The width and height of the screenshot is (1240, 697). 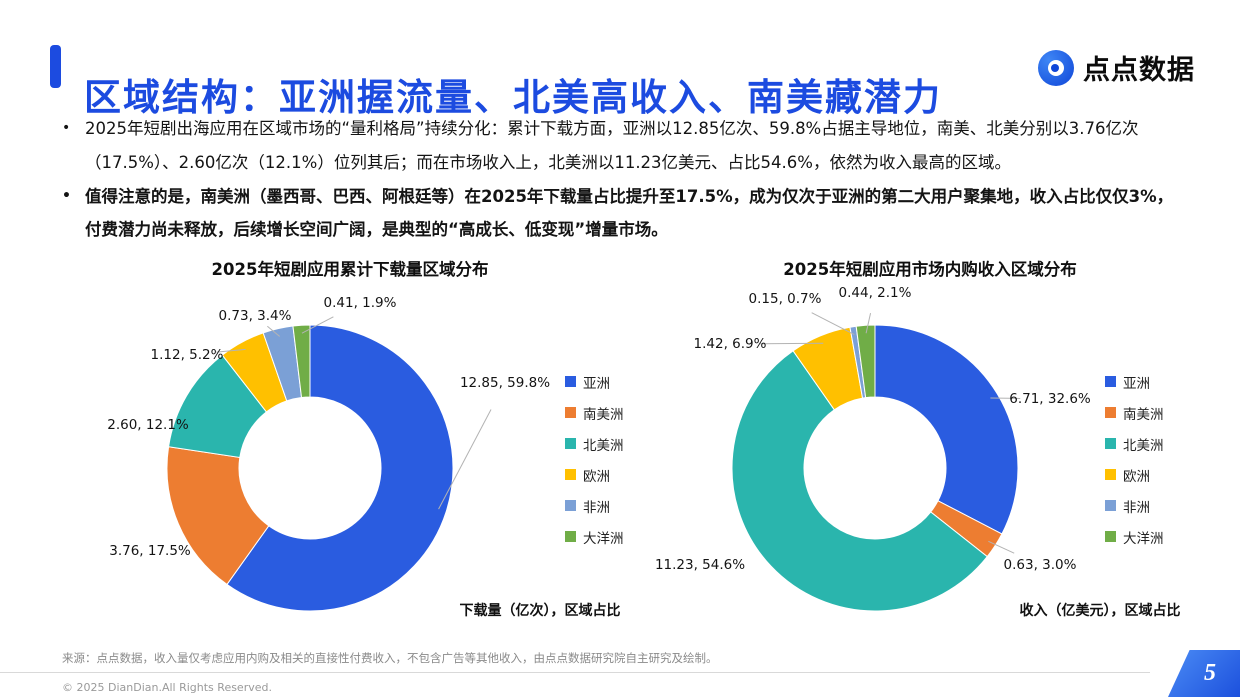 What do you see at coordinates (55, 66) in the screenshot?
I see `title-accent-bar` at bounding box center [55, 66].